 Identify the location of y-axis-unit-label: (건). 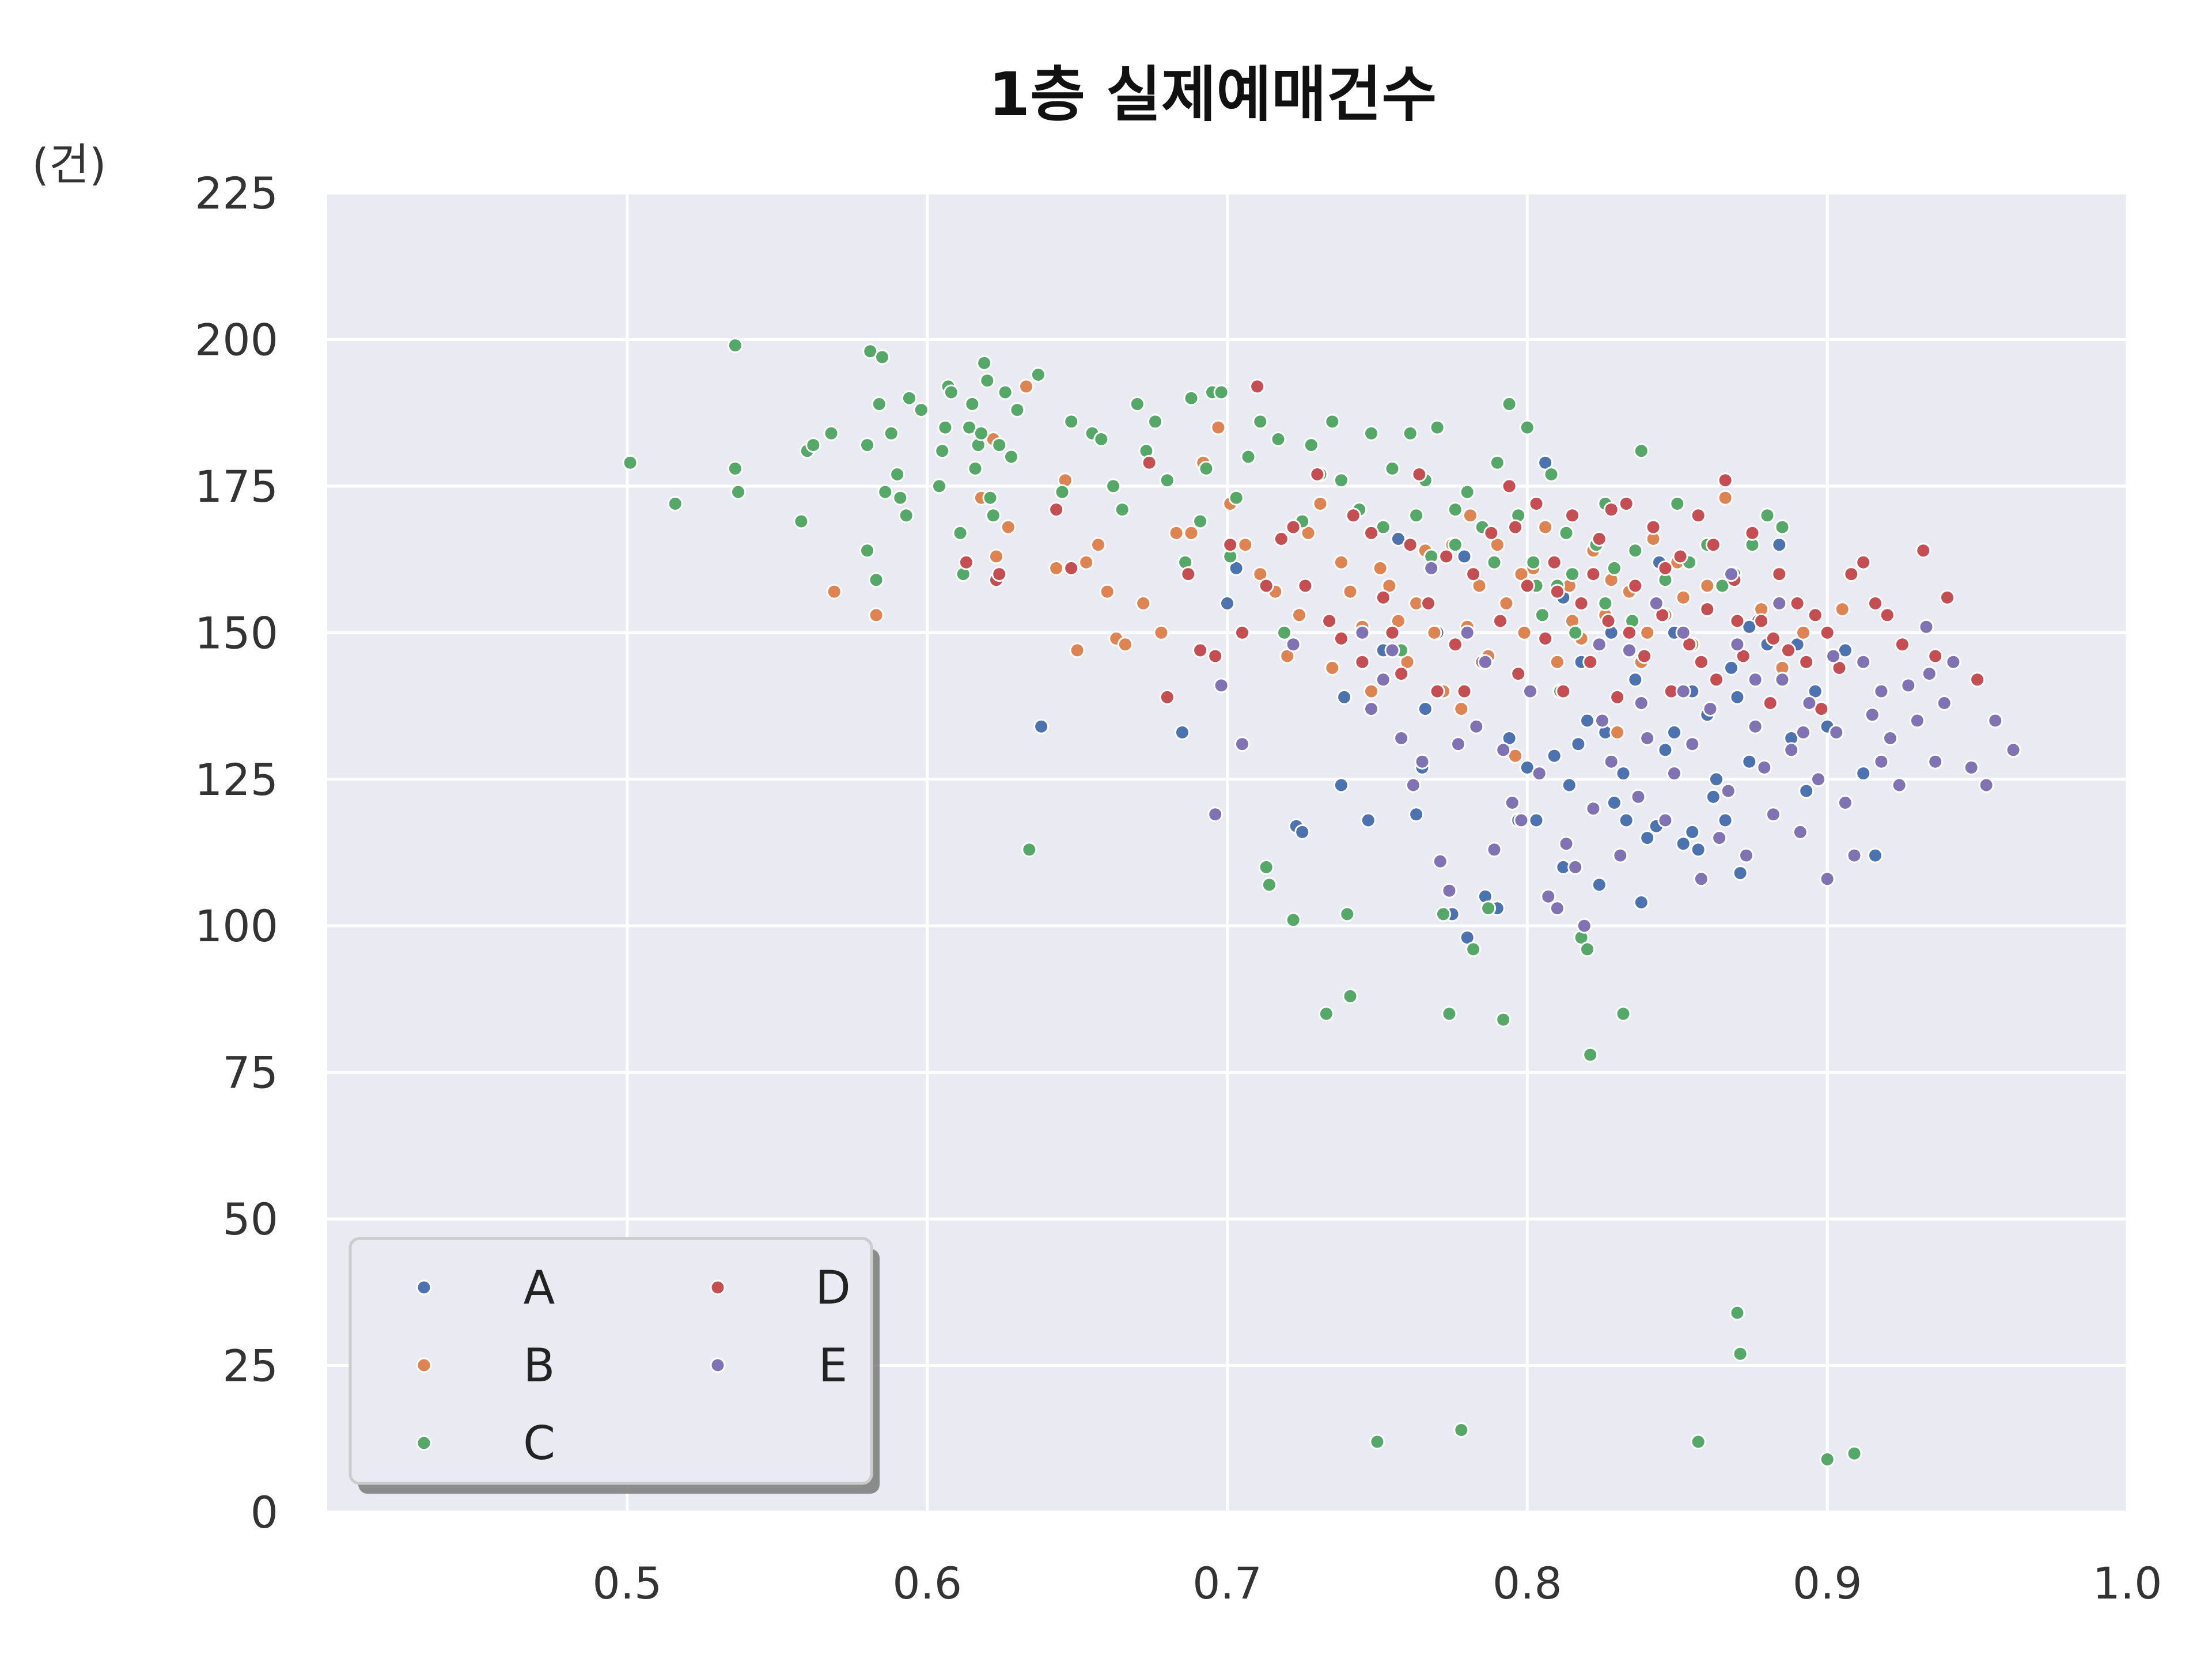
(69, 164).